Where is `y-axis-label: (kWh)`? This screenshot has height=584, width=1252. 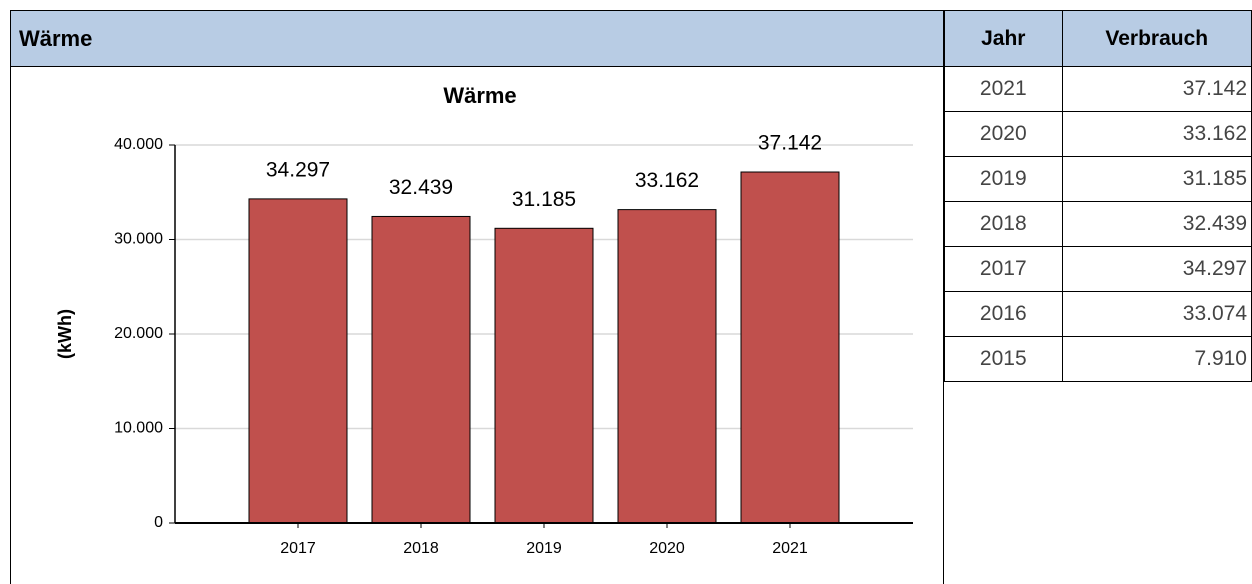 y-axis-label: (kWh) is located at coordinates (65, 334).